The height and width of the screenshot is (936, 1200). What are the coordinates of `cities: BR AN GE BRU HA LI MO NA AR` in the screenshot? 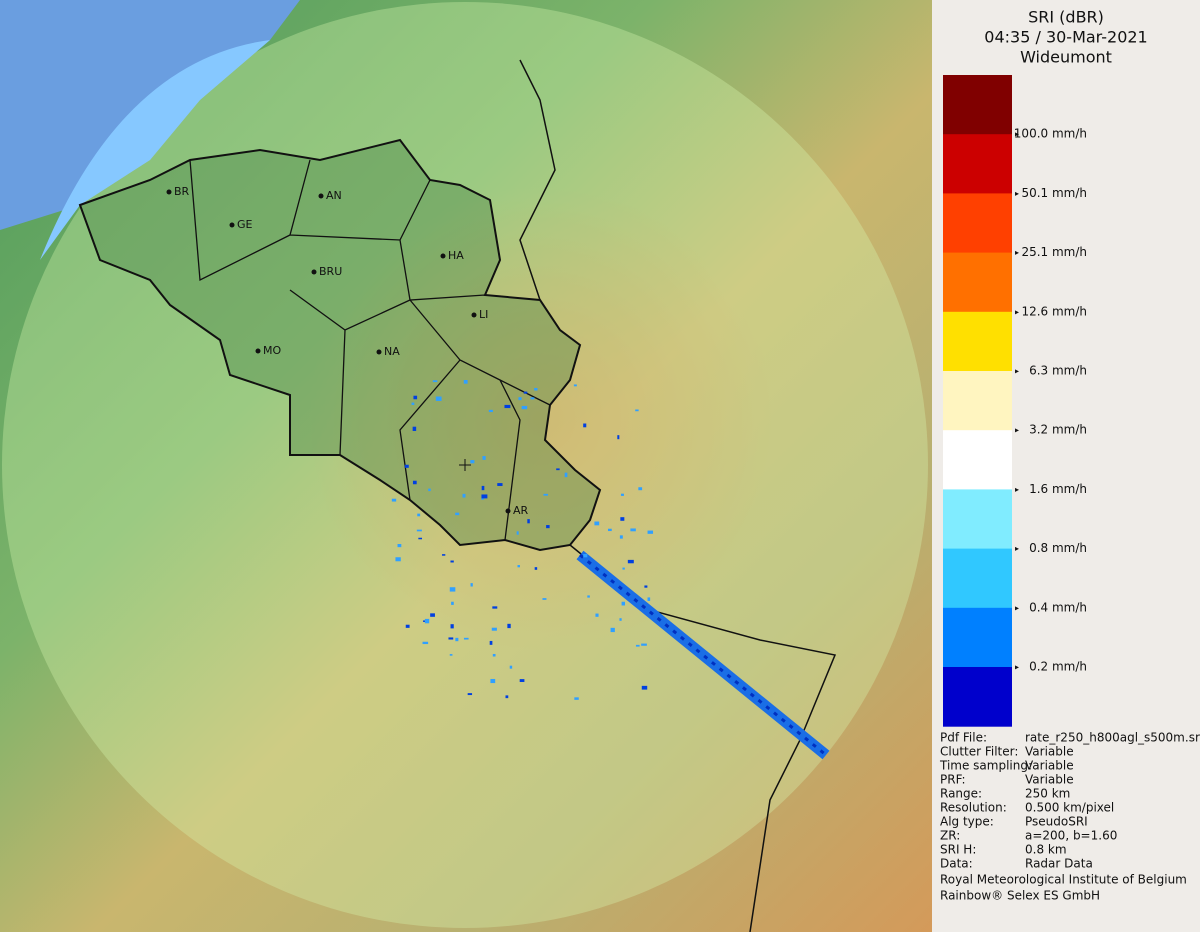 It's located at (347, 351).